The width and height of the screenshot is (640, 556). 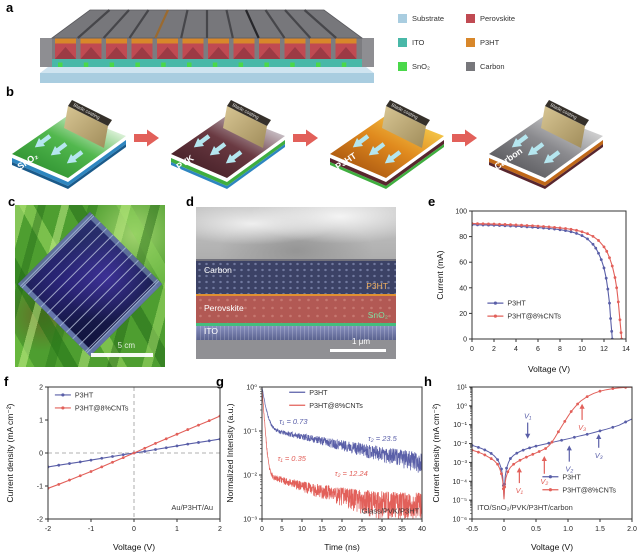 I want to click on svg-text: 35, so click(x=402, y=529).